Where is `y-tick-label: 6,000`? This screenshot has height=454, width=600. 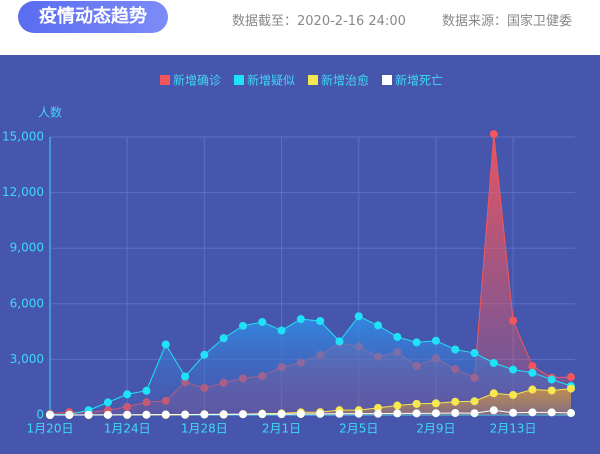 y-tick-label: 6,000 is located at coordinates (27, 303).